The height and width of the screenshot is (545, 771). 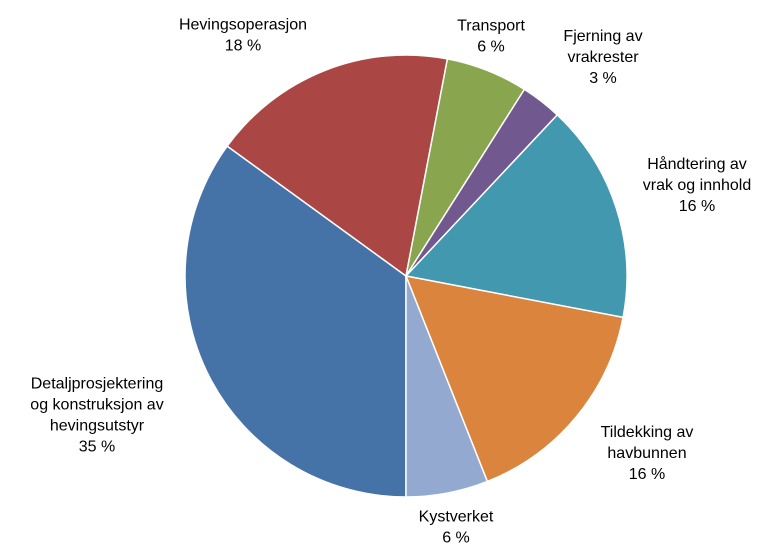 What do you see at coordinates (697, 174) in the screenshot?
I see `category-label: Håndtering av vrak og innhold` at bounding box center [697, 174].